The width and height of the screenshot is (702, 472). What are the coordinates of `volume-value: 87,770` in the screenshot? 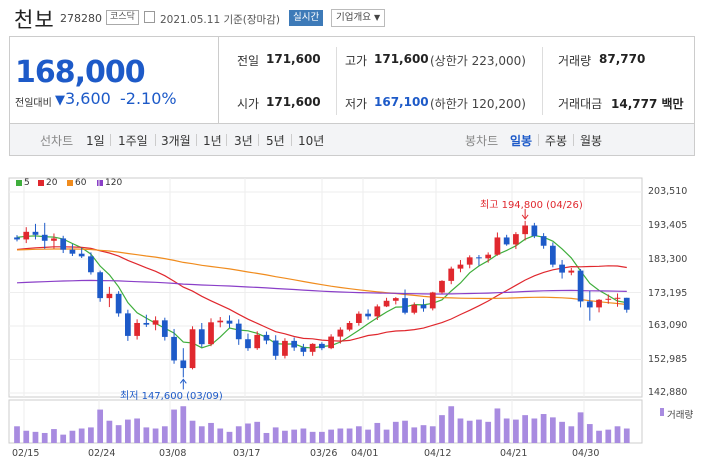 It's located at (622, 59).